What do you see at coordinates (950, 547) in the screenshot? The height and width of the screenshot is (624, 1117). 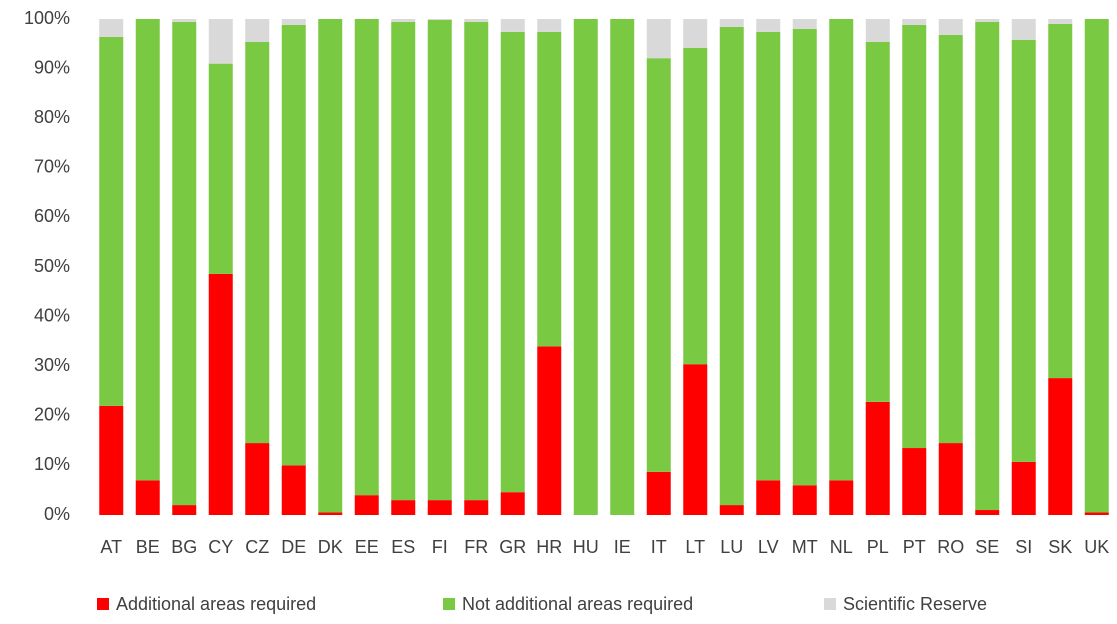 I see `x-tick-label: RO` at bounding box center [950, 547].